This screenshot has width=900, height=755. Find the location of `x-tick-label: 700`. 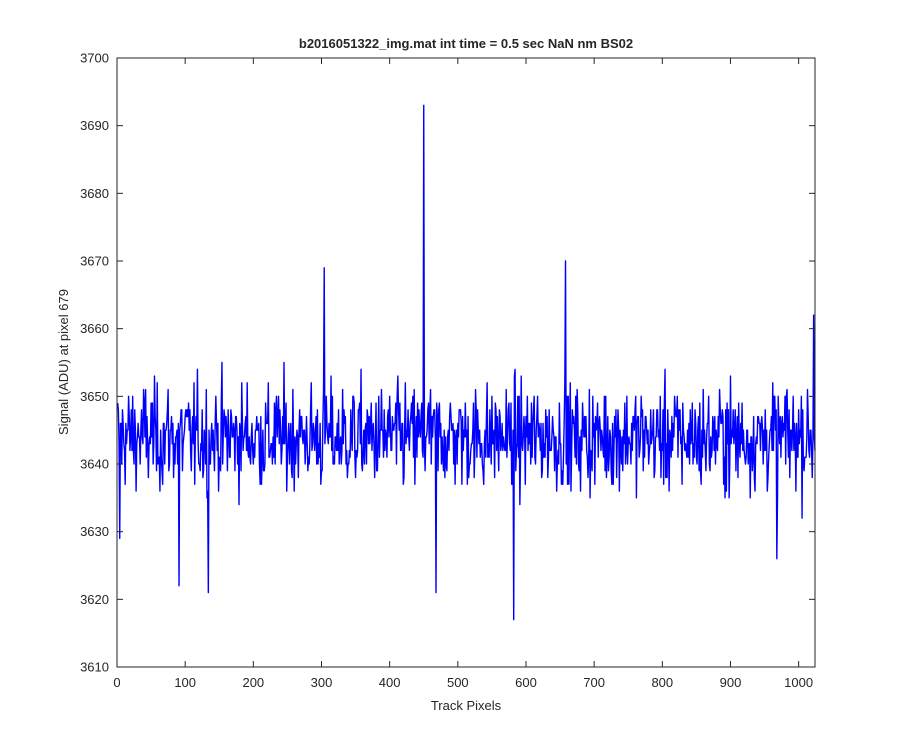

x-tick-label: 700 is located at coordinates (594, 682).